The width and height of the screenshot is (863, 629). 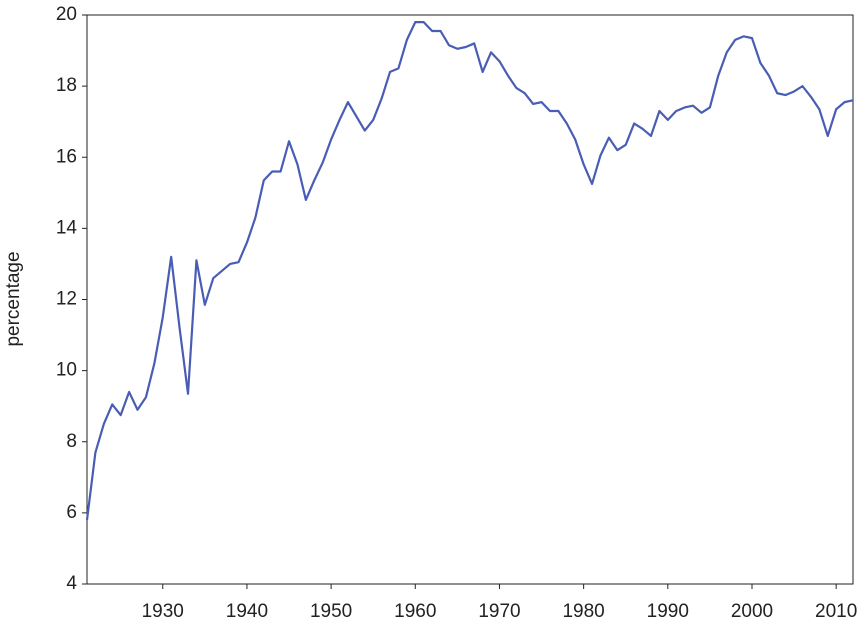 What do you see at coordinates (668, 611) in the screenshot?
I see `x-tick-label: 1990` at bounding box center [668, 611].